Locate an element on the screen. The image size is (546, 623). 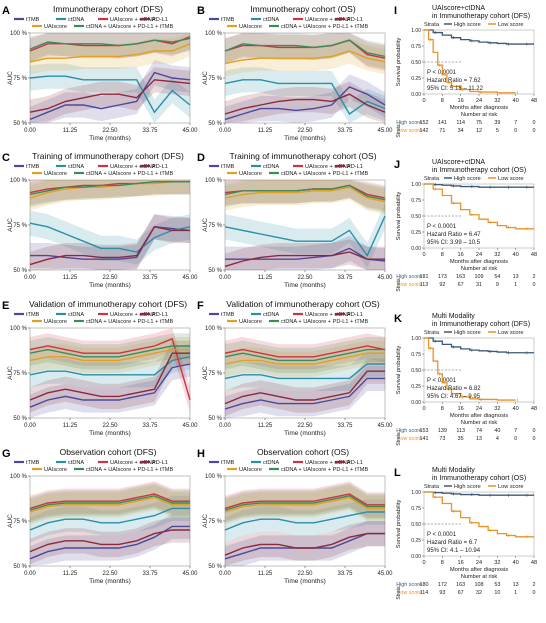
risk-count: 54 is located at coordinates (497, 277).